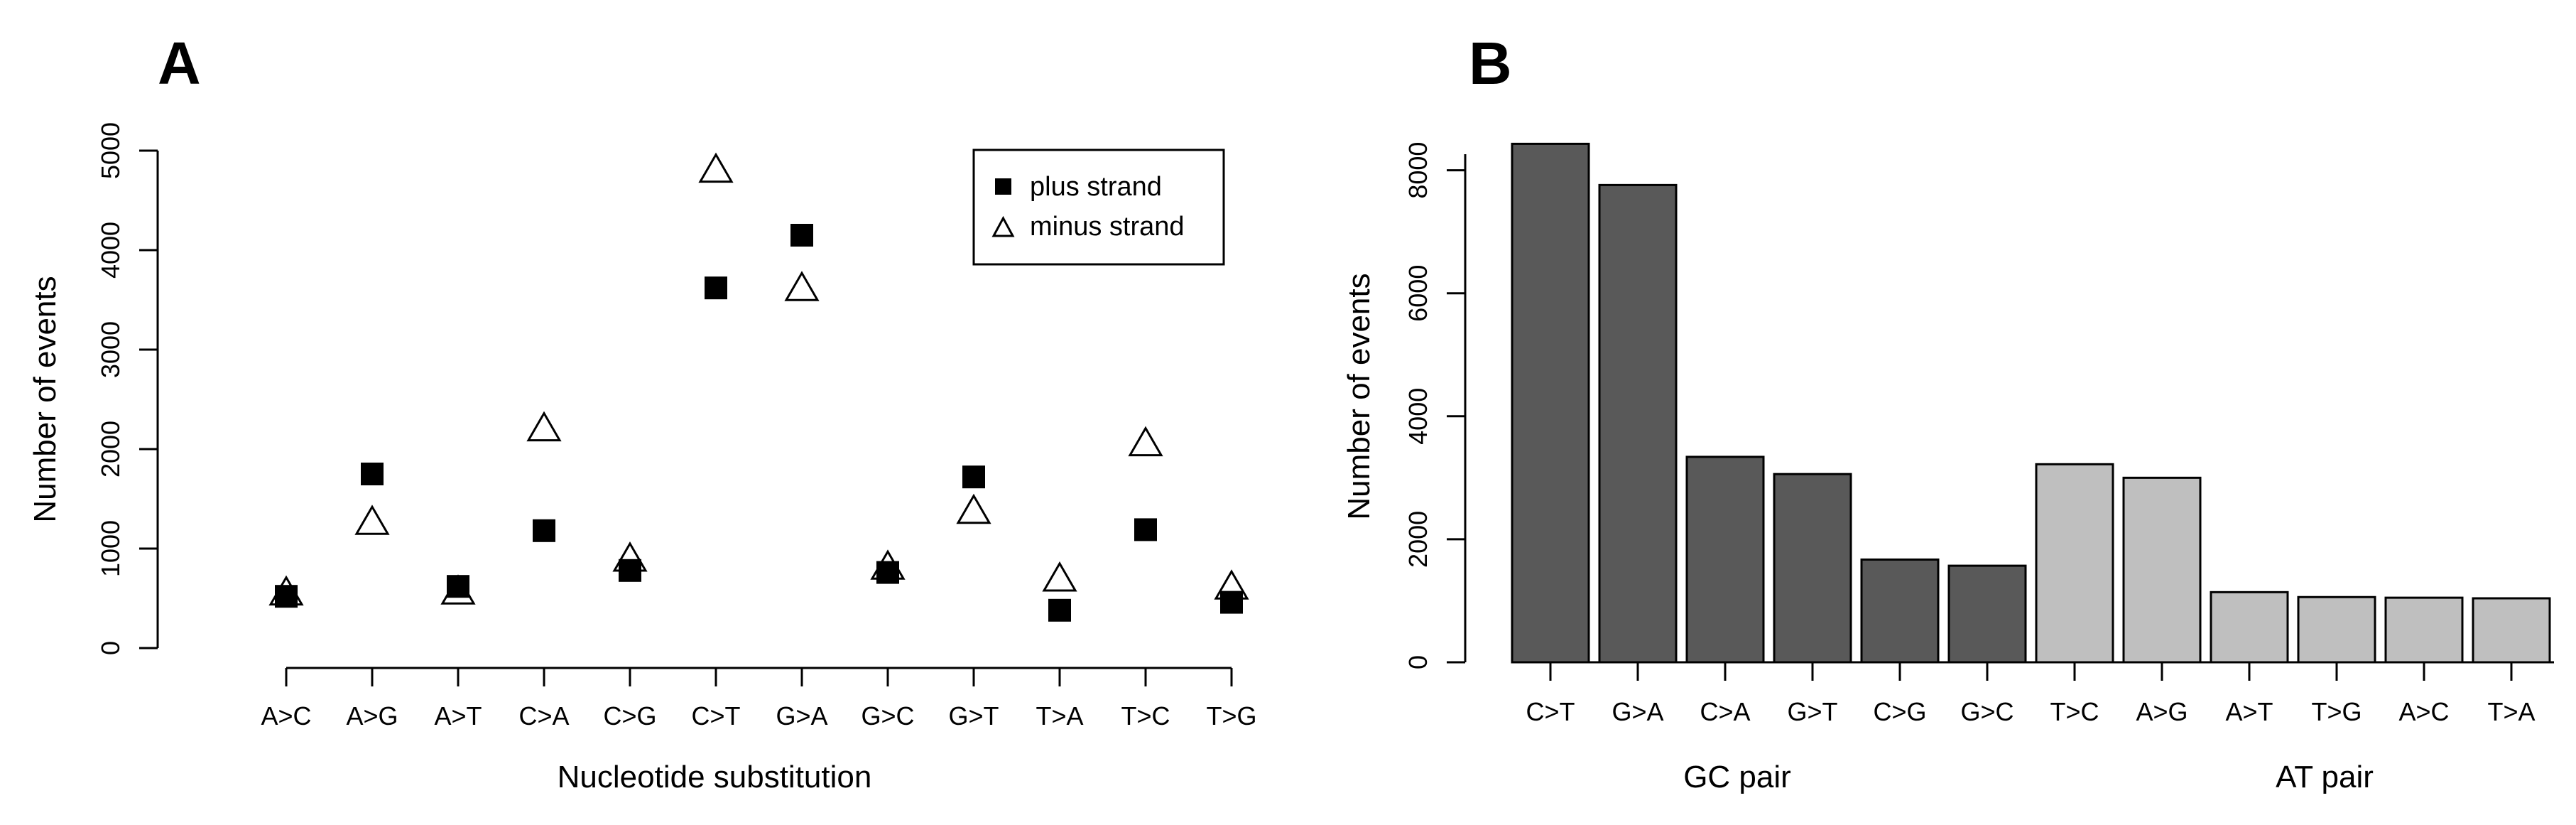  I want to click on legend-marker-plus, so click(1003, 186).